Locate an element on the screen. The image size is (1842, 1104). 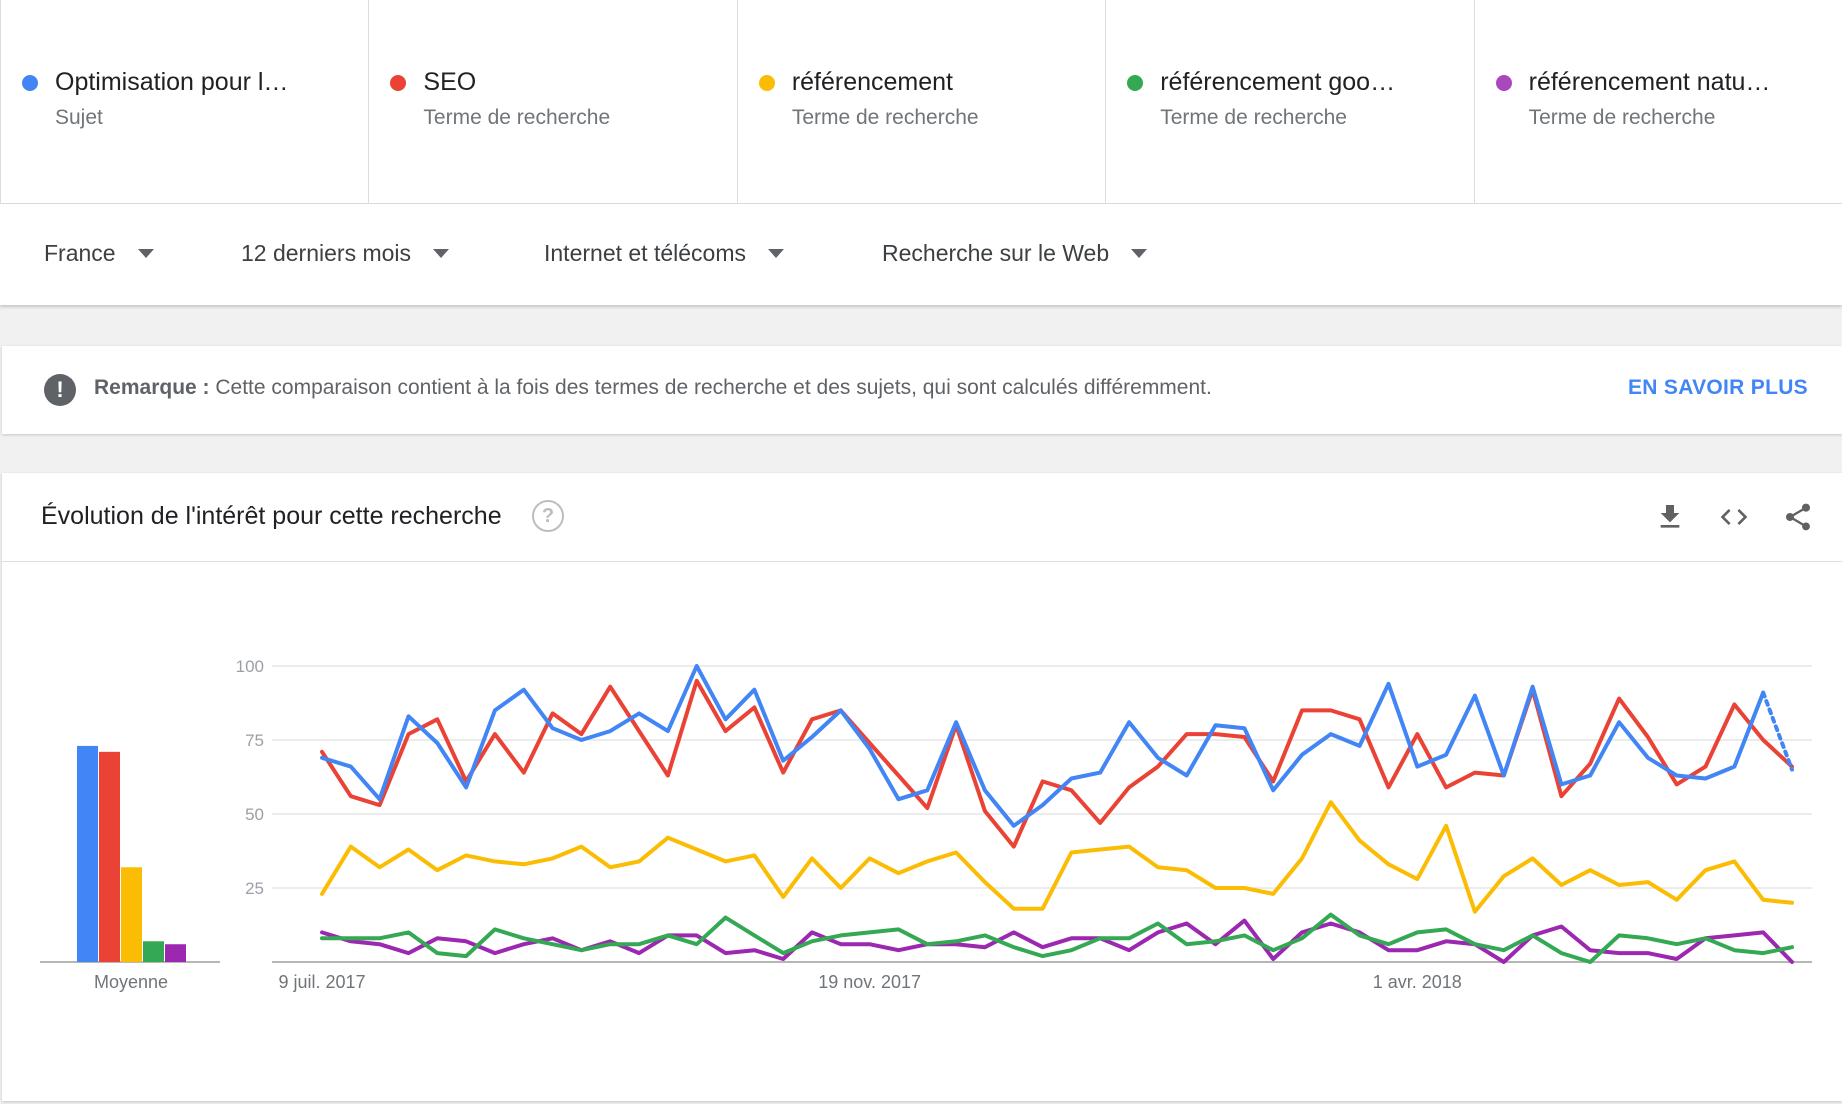
x-tick-label: 19 nov. 2017 is located at coordinates (869, 982).